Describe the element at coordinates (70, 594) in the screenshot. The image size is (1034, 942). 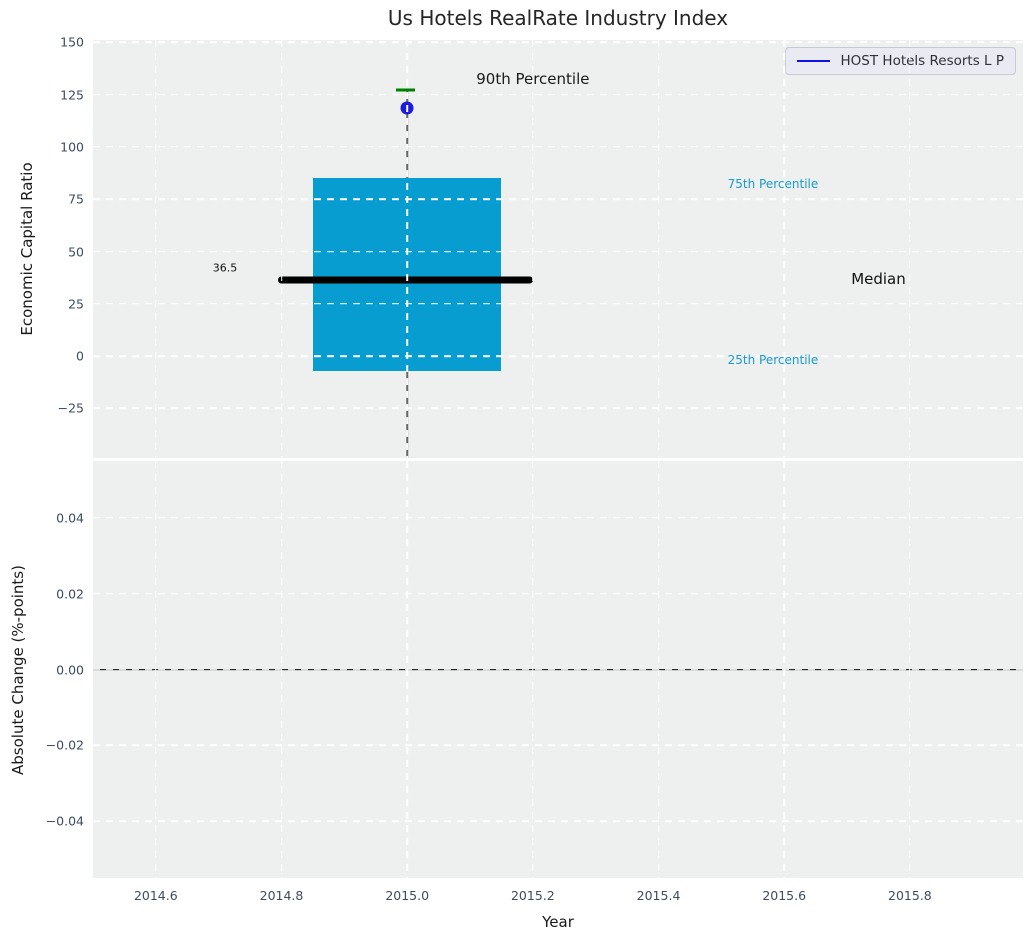
I see `y-tick-label: 0.02` at that location.